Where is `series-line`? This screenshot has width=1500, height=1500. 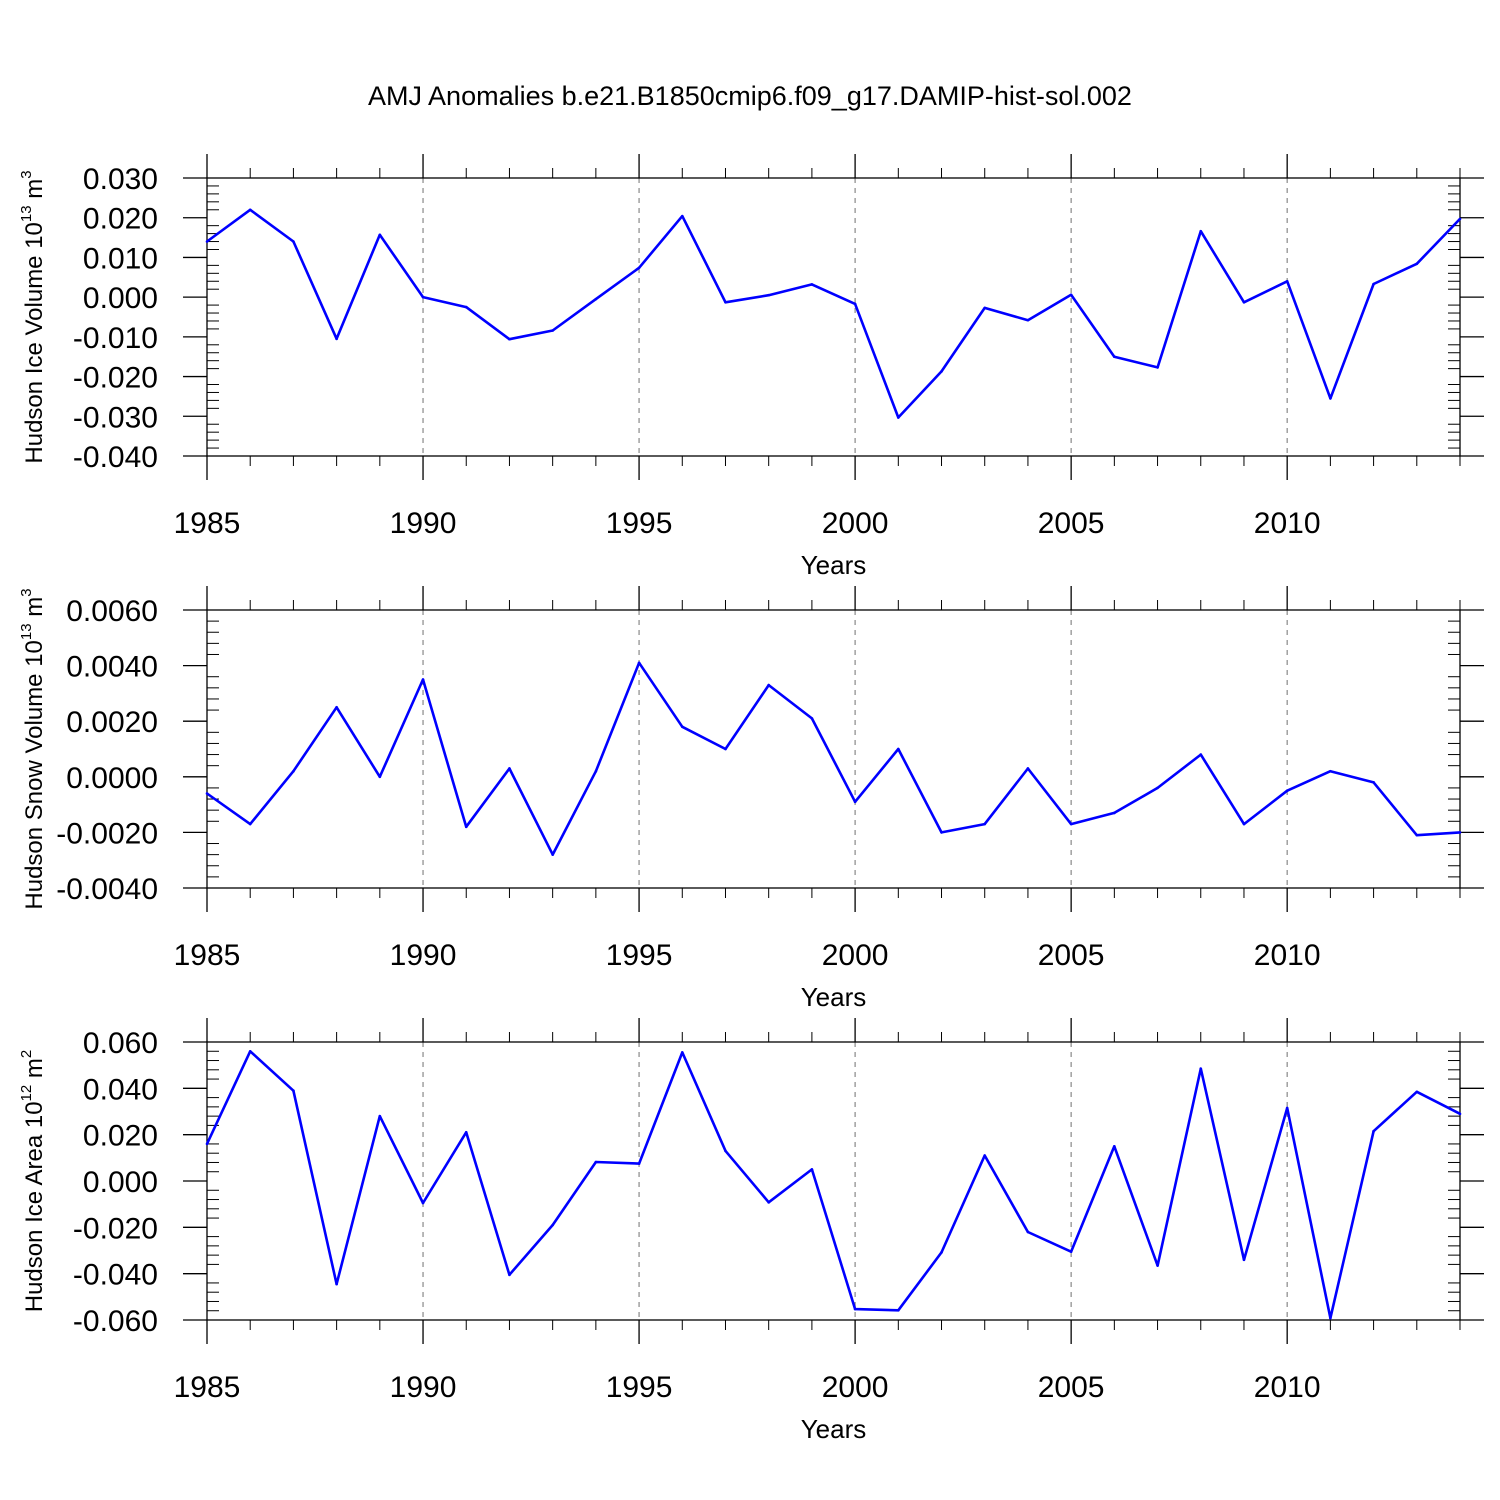 series-line is located at coordinates (833, 758).